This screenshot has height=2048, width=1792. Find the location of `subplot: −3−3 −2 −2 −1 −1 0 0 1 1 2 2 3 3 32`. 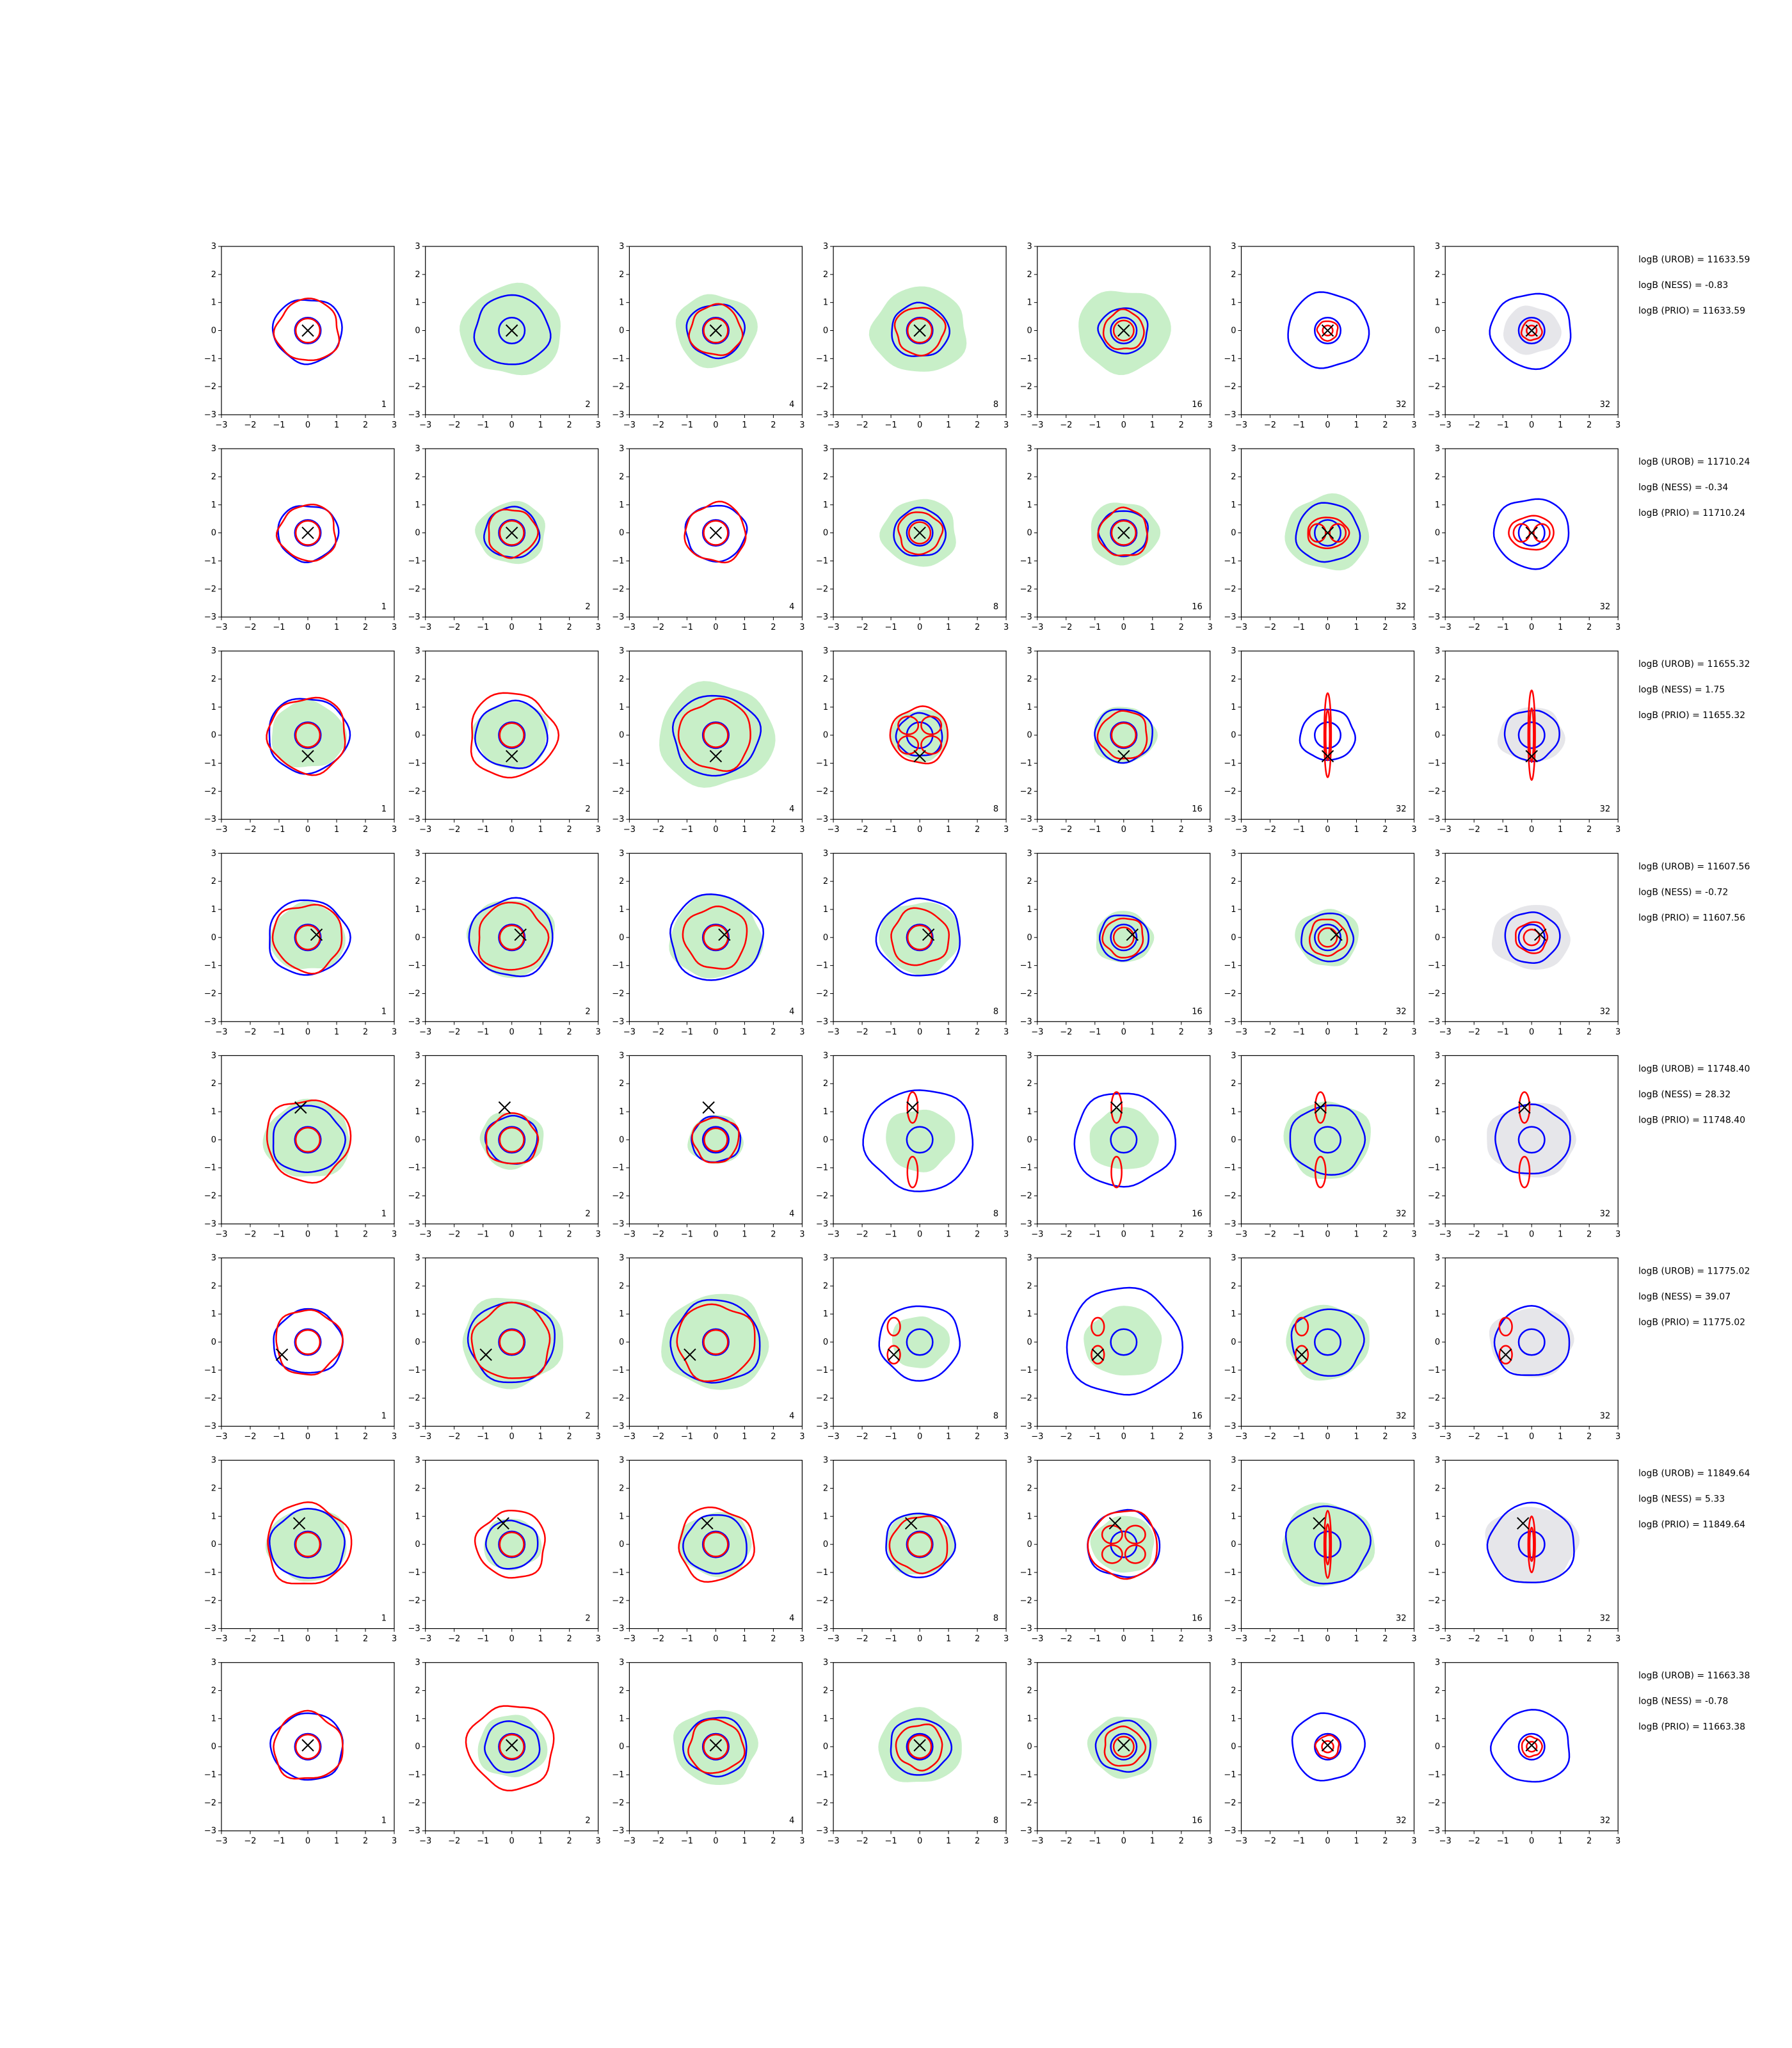

subplot: −3−3 −2 −2 −1 −1 0 0 1 1 2 2 3 3 32 is located at coordinates (1320, 336).